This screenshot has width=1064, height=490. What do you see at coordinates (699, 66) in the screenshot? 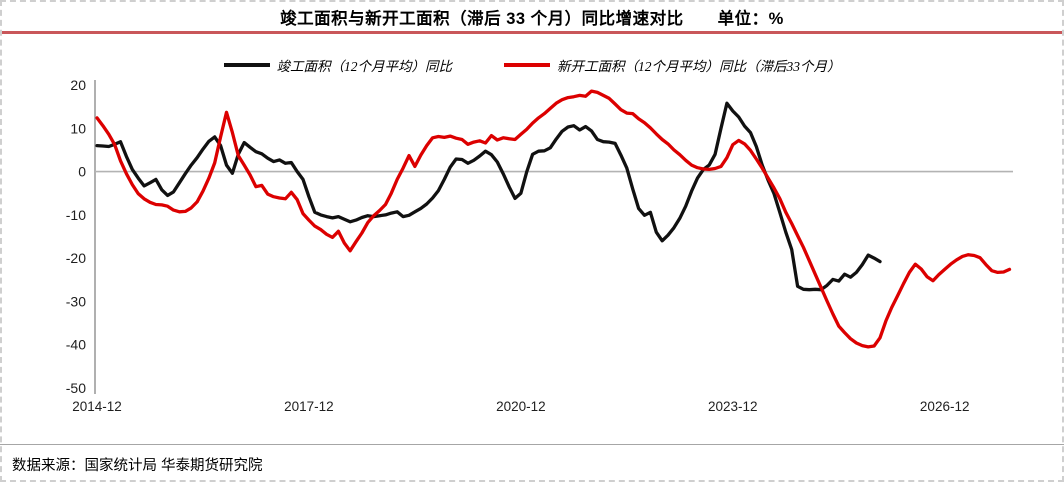
I see `legend-label-new-starts-area: 新开工面积（12个月平均）同比（滞后33个月）` at bounding box center [699, 66].